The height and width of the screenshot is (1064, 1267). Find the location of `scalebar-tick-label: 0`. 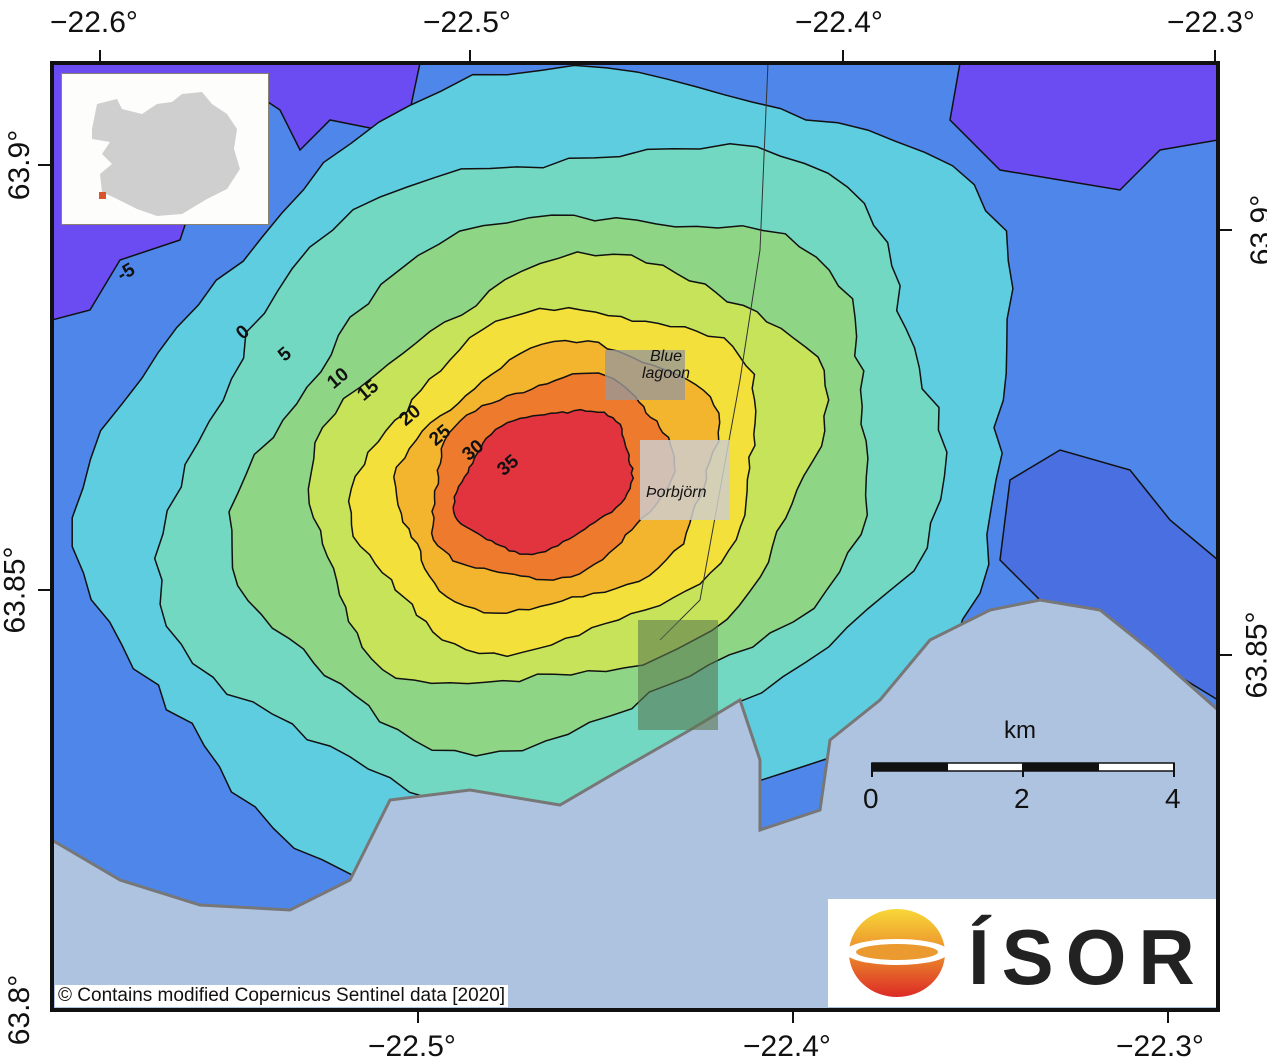

scalebar-tick-label: 0 is located at coordinates (871, 798).